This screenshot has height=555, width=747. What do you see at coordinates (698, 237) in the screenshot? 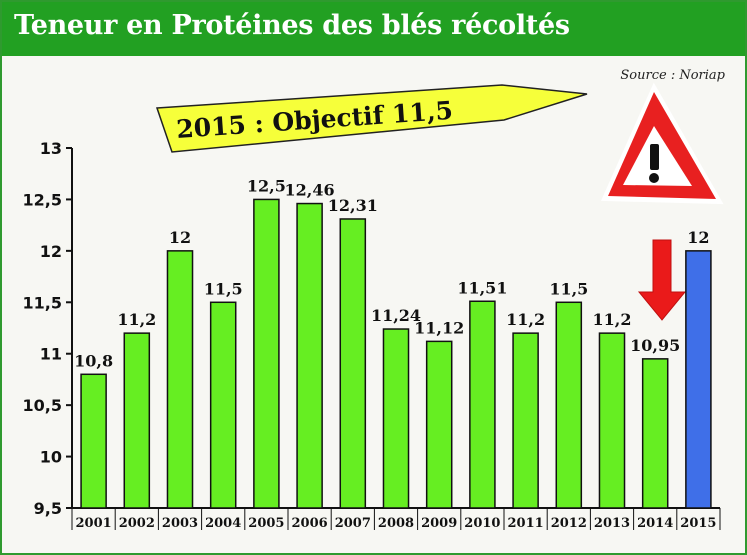
I see `value-label-2015: 12` at bounding box center [698, 237].